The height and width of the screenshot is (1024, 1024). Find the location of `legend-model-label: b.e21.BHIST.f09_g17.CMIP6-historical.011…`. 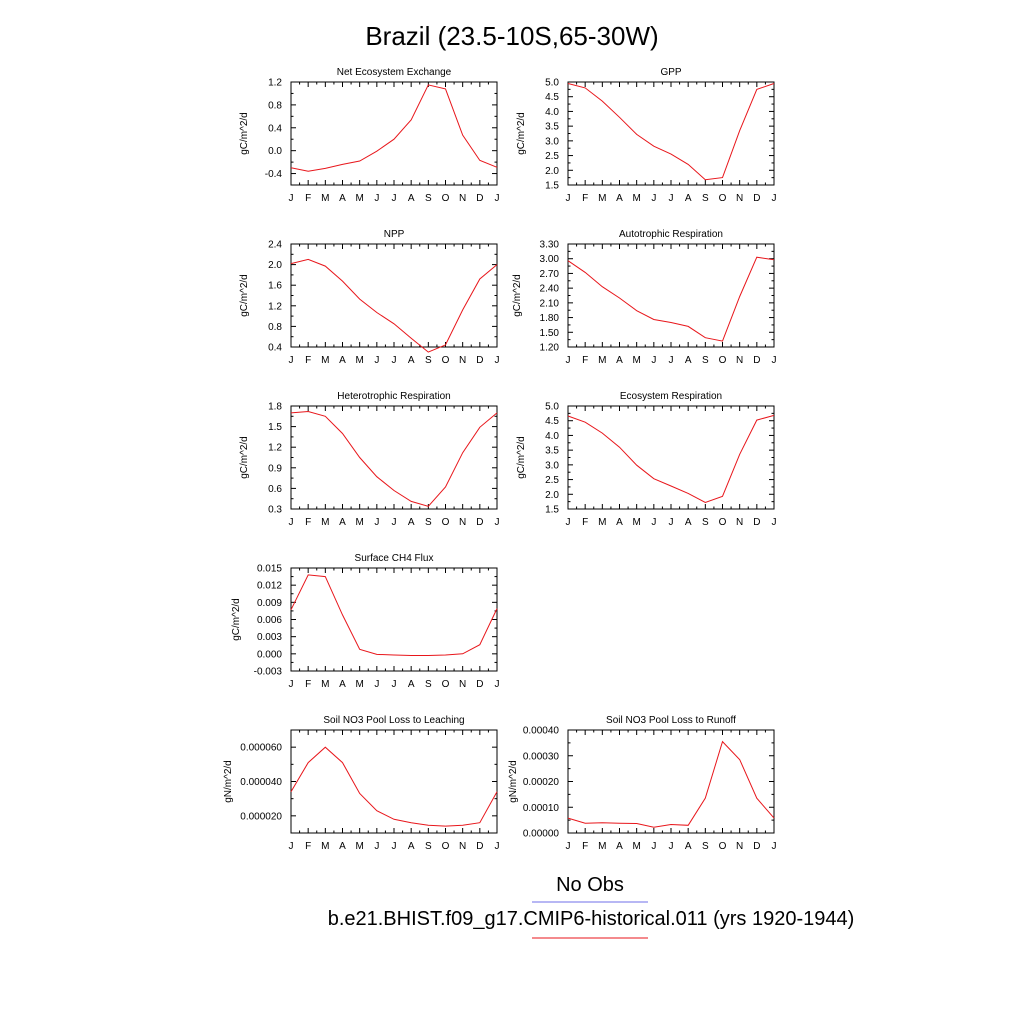

legend-model-label: b.e21.BHIST.f09_g17.CMIP6-historical.011… is located at coordinates (591, 919).